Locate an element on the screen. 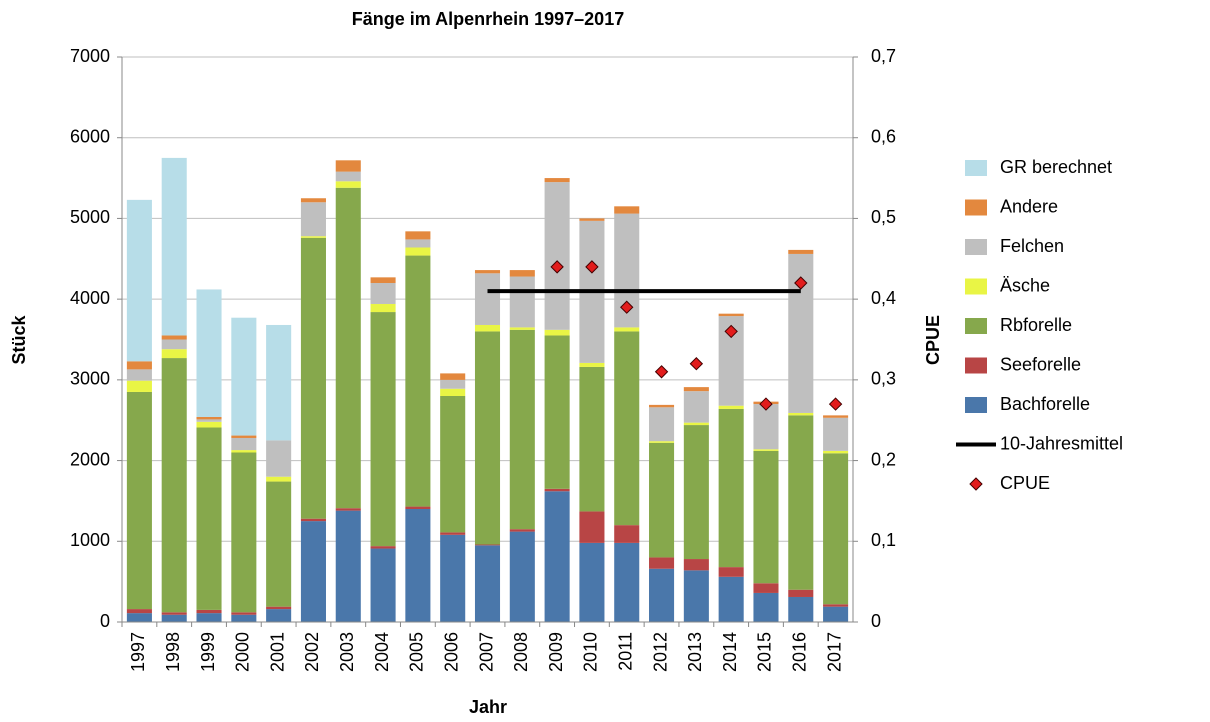  legend-label: Felchen is located at coordinates (1032, 246).